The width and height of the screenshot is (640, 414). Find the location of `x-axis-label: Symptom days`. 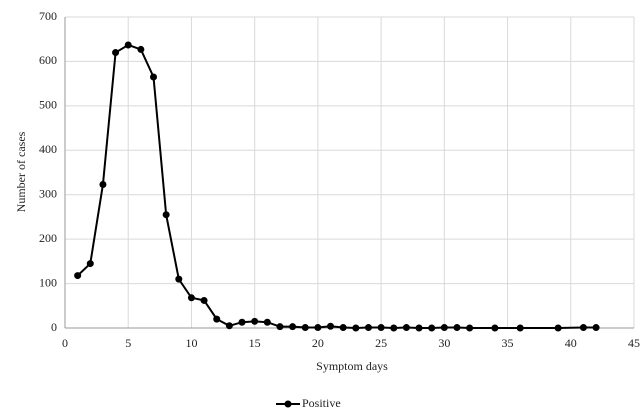

x-axis-label: Symptom days is located at coordinates (352, 366).